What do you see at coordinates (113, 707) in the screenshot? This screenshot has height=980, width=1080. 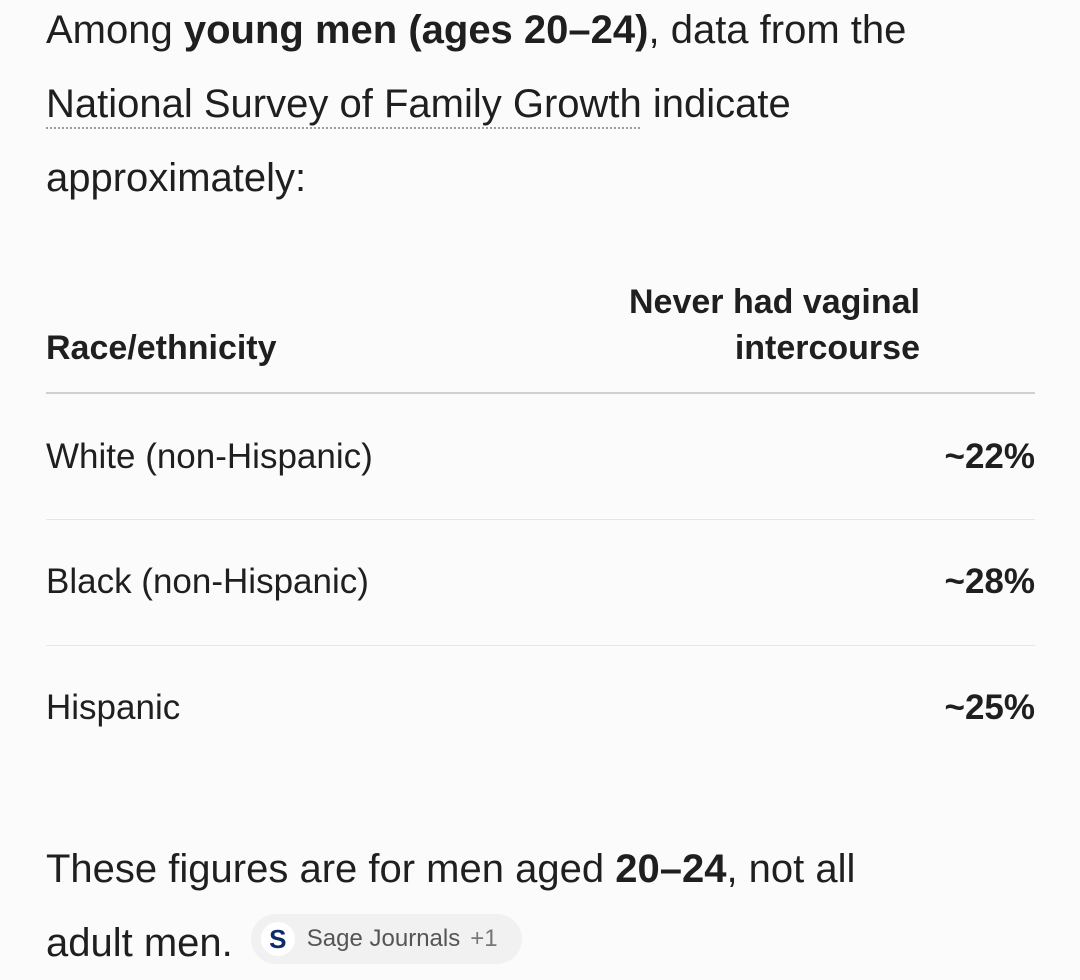 I see `table-cell: Hispanic` at bounding box center [113, 707].